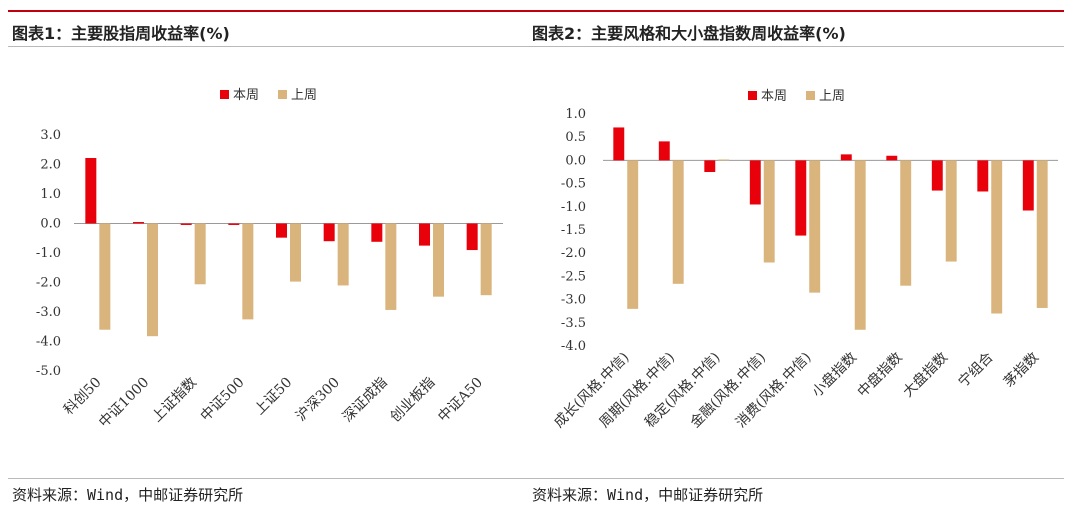 The width and height of the screenshot is (1080, 512). I want to click on y-tick-label: -0.5, so click(573, 184).